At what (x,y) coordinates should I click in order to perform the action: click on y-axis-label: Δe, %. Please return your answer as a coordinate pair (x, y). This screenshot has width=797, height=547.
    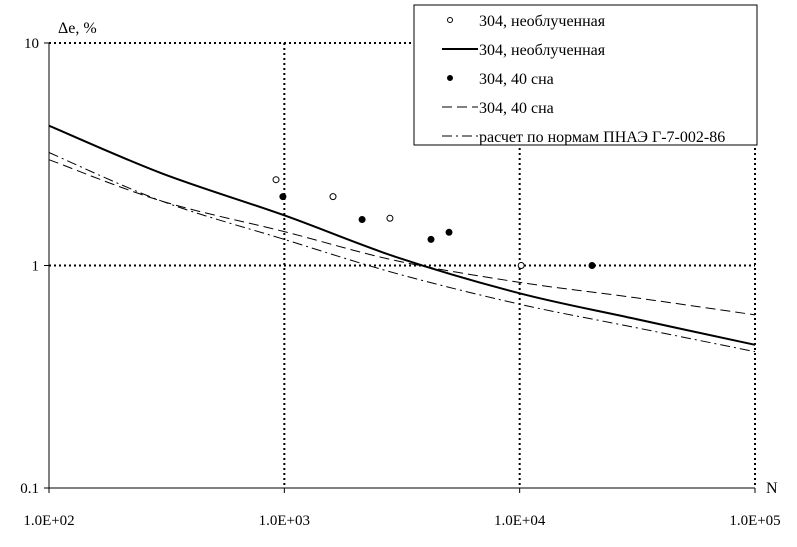
    Looking at the image, I should click on (77, 28).